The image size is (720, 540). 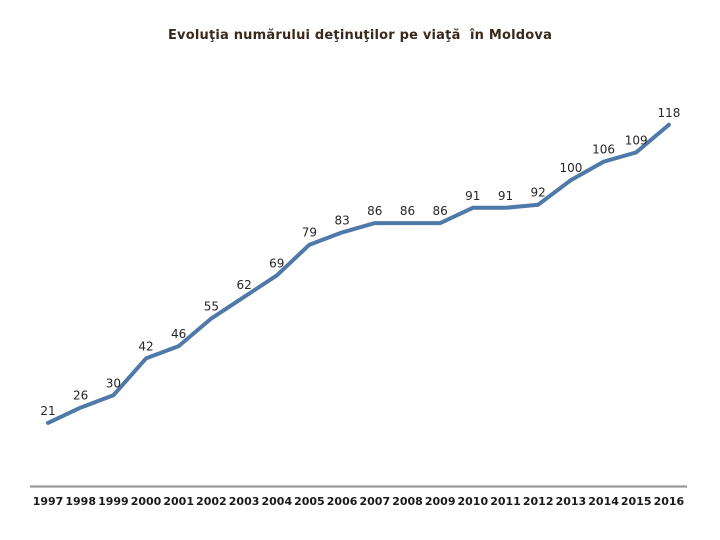 What do you see at coordinates (113, 383) in the screenshot?
I see `data-label: 30` at bounding box center [113, 383].